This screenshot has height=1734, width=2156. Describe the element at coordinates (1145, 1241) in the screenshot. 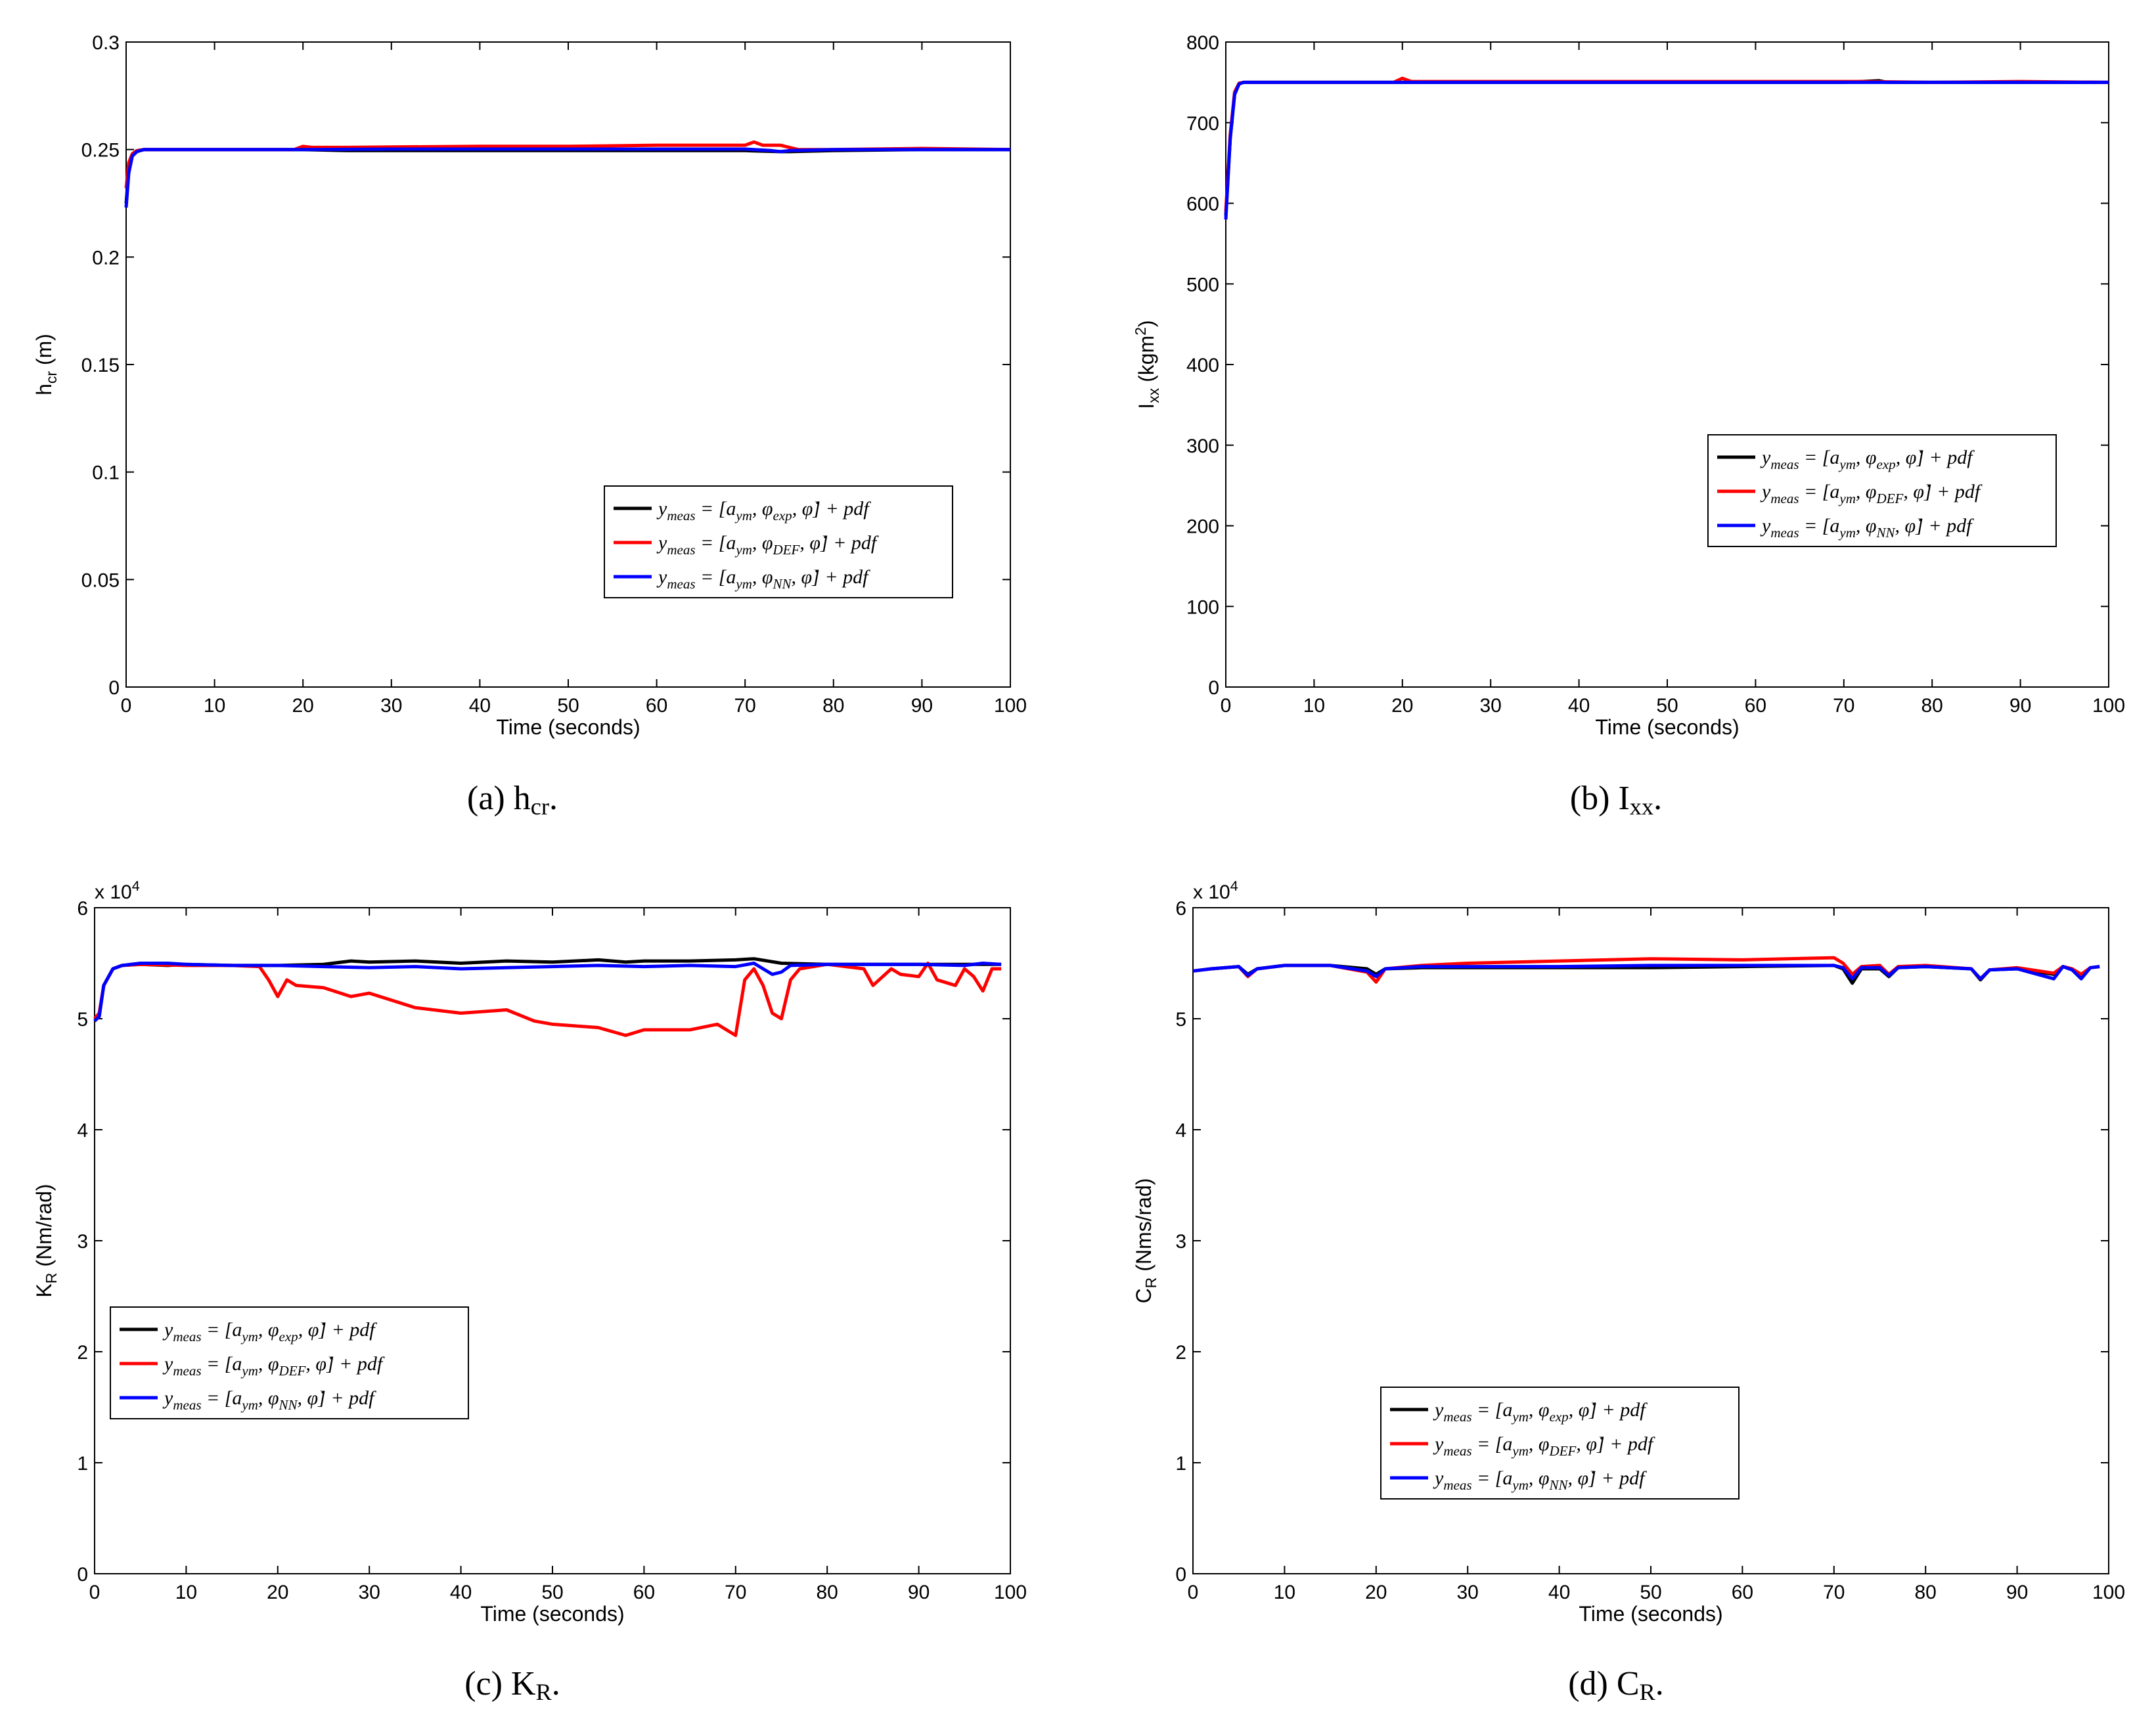

I see `y-axis-label: CR​ (Nms/rad)` at that location.